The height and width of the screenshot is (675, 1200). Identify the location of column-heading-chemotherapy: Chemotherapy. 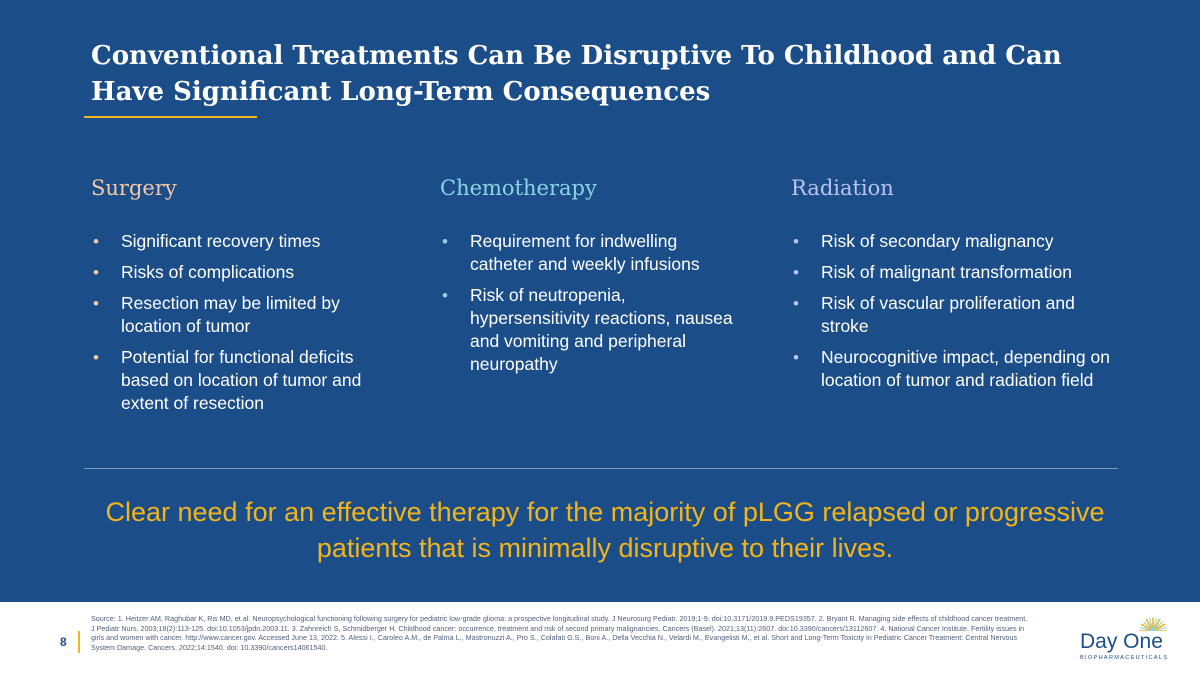
(518, 188).